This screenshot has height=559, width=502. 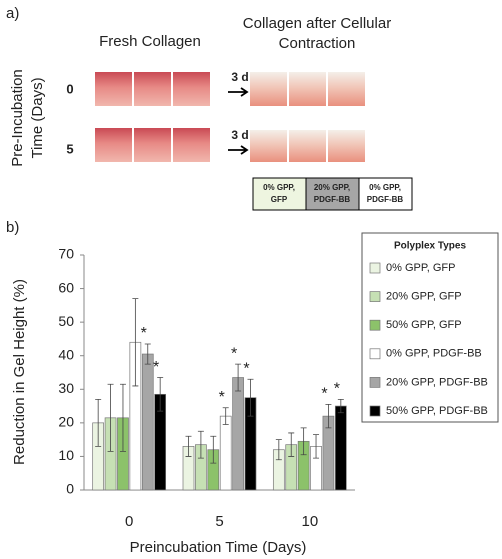 I want to click on well-key-label: 20% GPP,, so click(x=332, y=187).